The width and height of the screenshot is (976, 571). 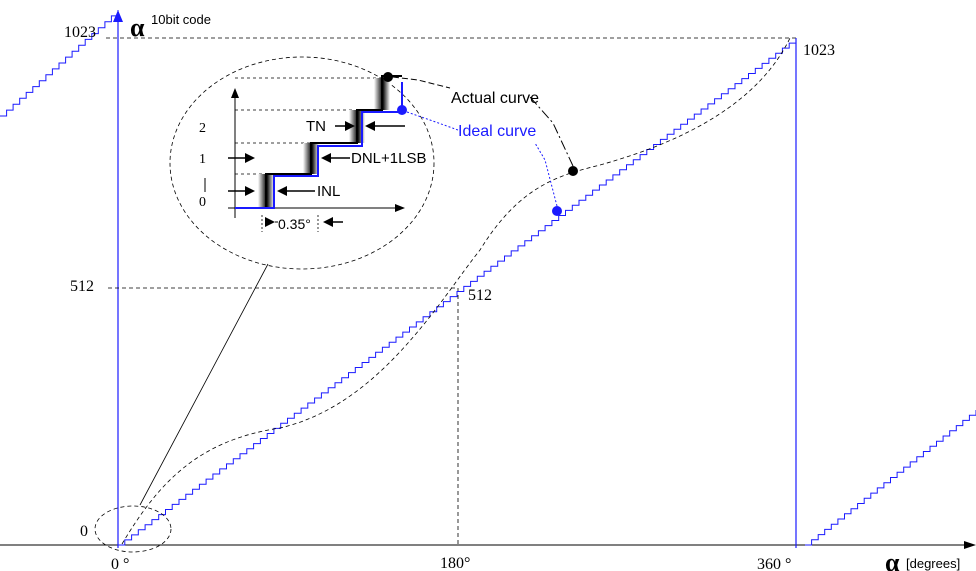 What do you see at coordinates (181, 19) in the screenshot?
I see `y-axis-unit: 10bit code` at bounding box center [181, 19].